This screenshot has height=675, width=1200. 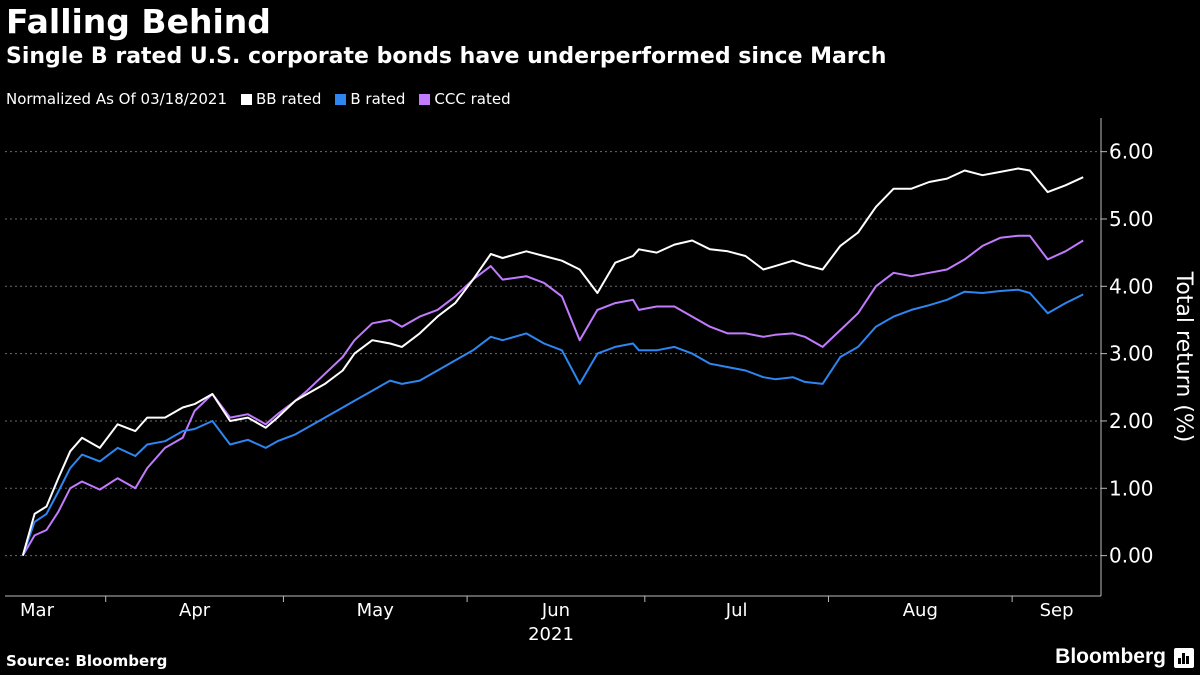 I want to click on legend-item-bb: BB rated, so click(x=281, y=99).